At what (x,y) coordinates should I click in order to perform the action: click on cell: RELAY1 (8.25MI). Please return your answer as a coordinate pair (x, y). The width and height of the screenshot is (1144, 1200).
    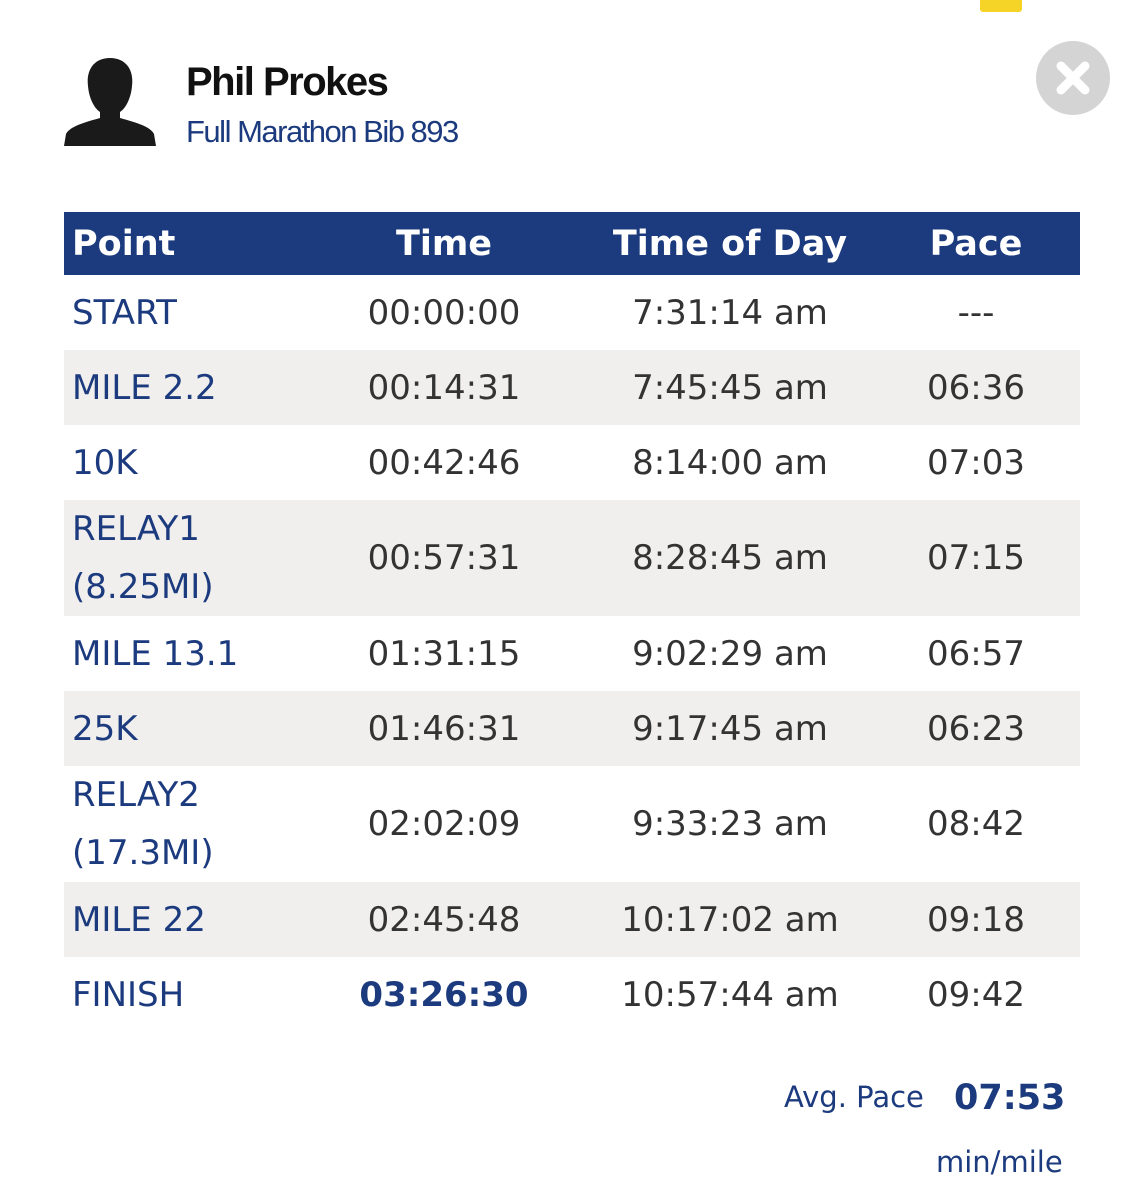
    Looking at the image, I should click on (182, 558).